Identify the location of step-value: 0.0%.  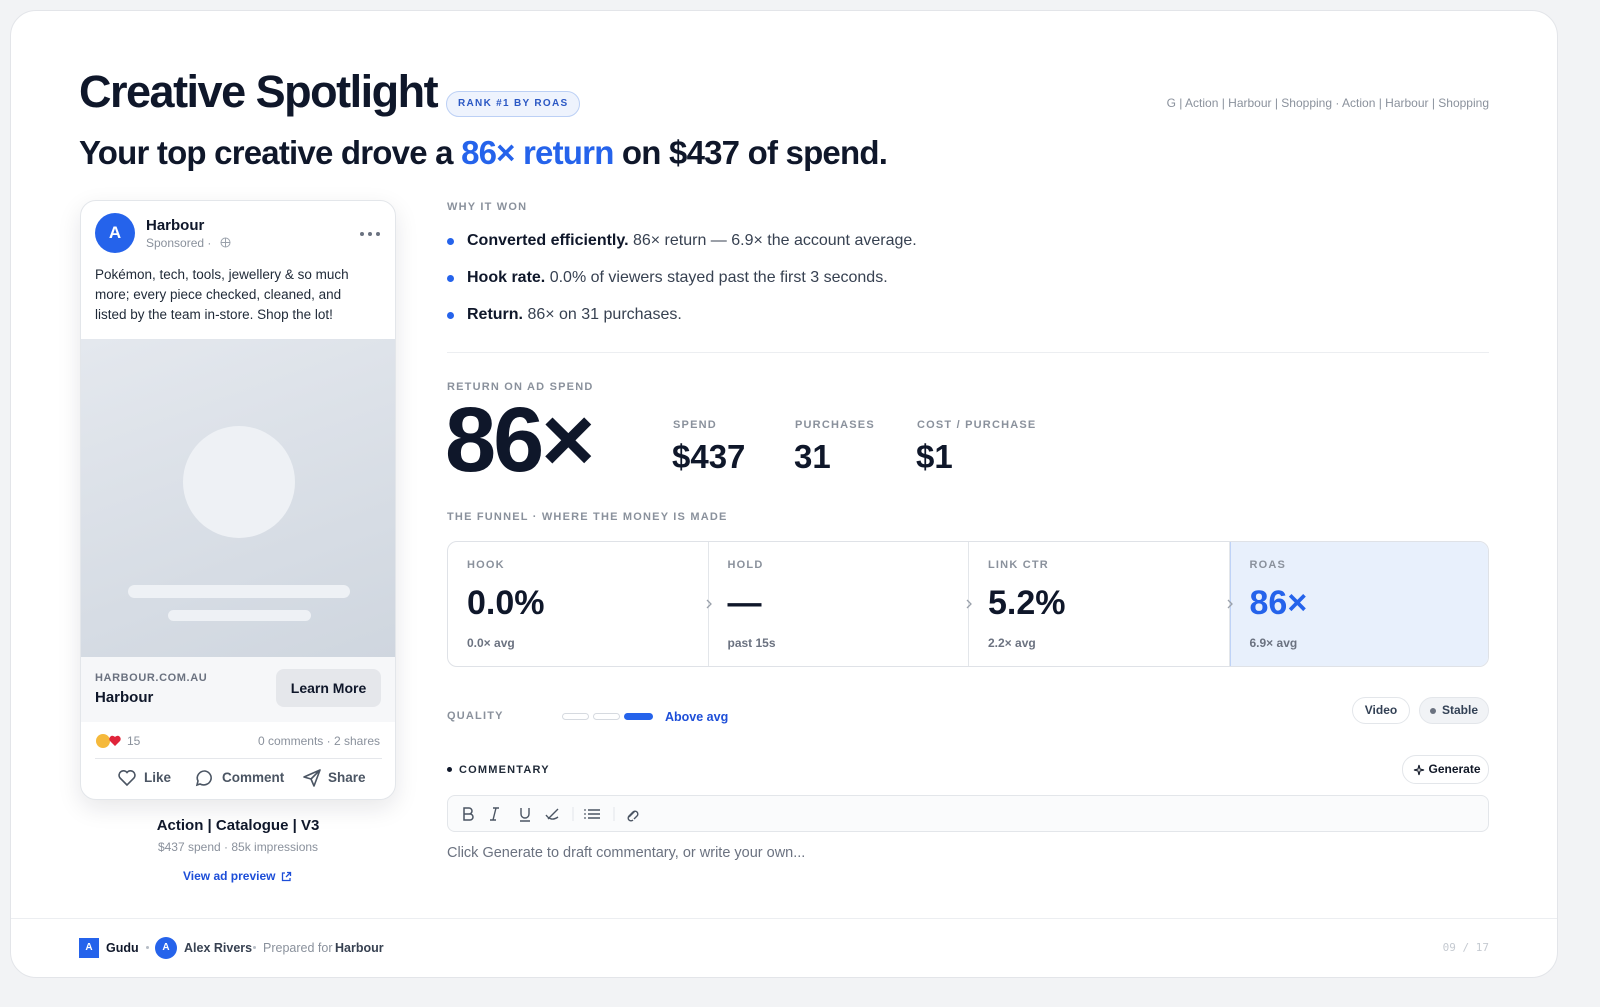
(506, 603).